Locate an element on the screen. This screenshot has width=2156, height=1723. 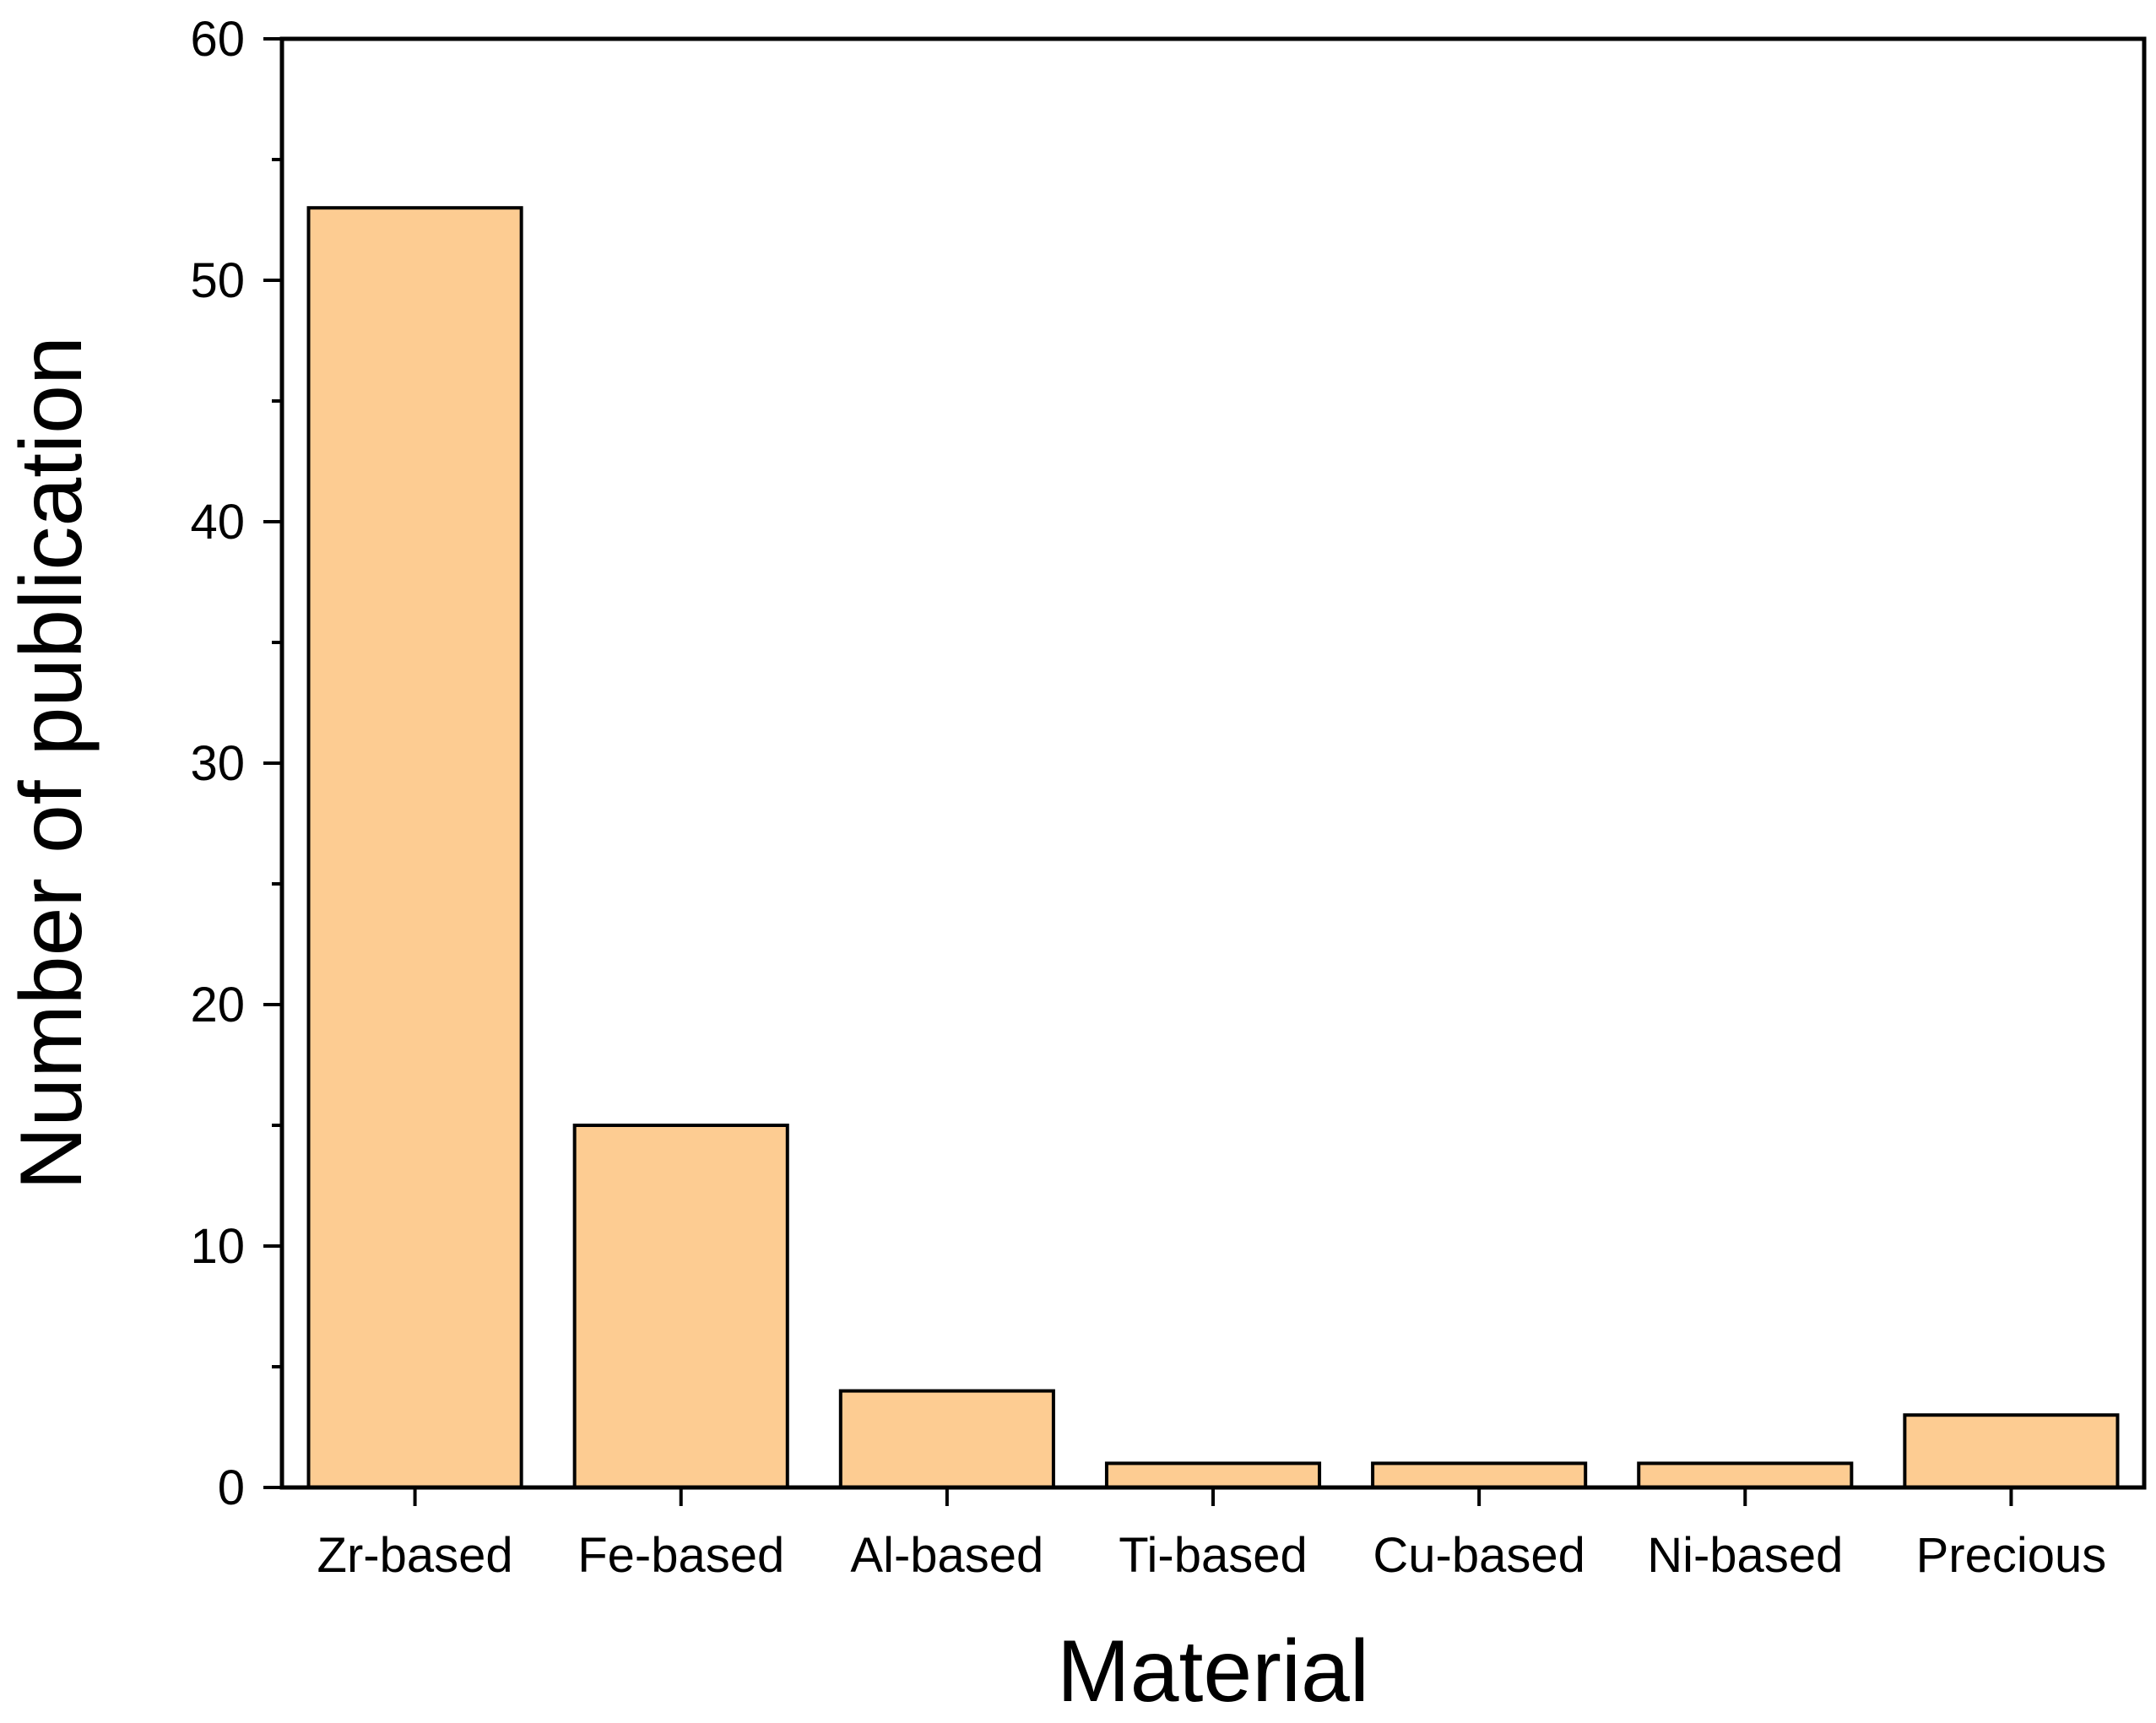
y-axis-title: Number of publication is located at coordinates (51, 763).